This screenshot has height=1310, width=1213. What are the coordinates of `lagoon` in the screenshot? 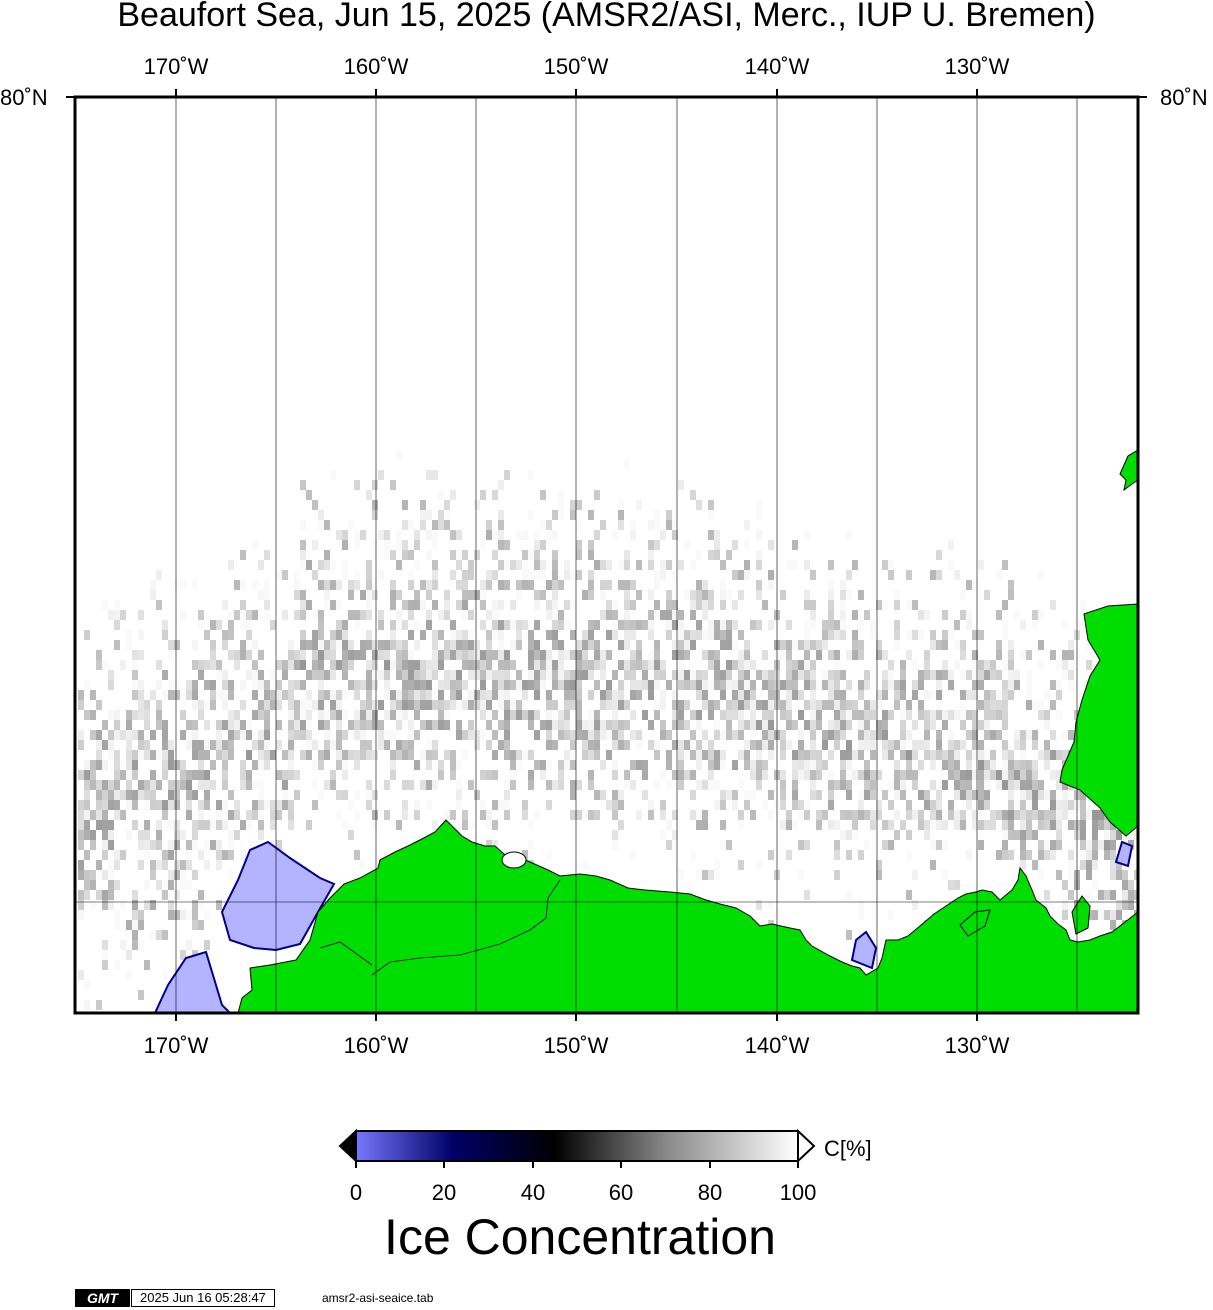 It's located at (514, 860).